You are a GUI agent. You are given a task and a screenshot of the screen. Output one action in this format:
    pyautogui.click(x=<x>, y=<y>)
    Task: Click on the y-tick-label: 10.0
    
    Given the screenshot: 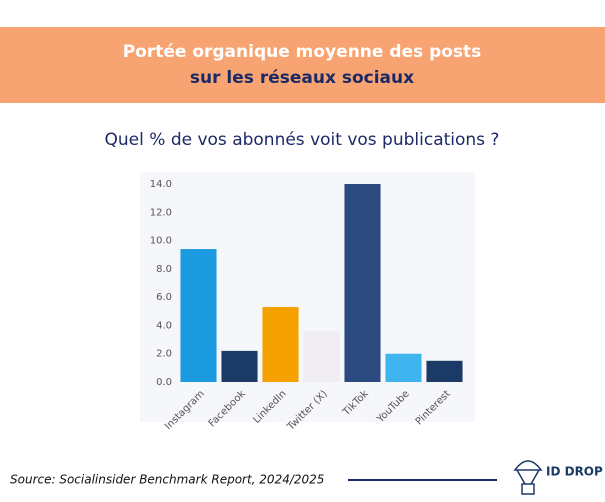 What is the action you would take?
    pyautogui.click(x=161, y=241)
    